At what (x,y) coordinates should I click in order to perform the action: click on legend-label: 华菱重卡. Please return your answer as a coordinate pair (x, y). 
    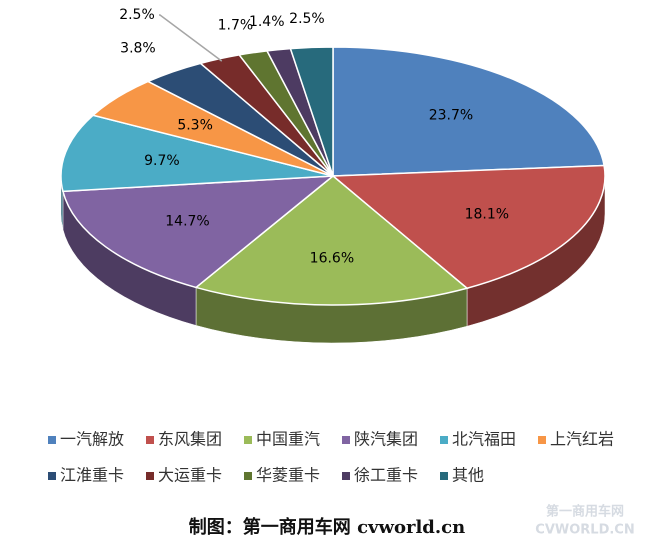
    Looking at the image, I should click on (288, 475).